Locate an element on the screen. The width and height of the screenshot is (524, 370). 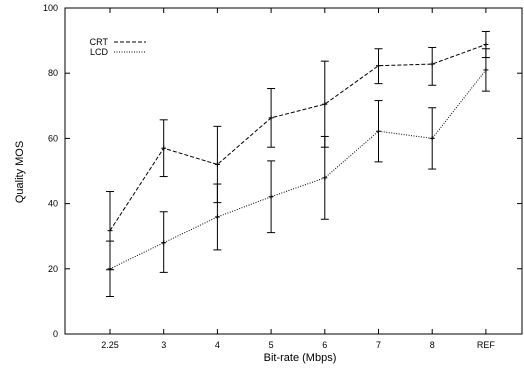
x-tick-label: 8 is located at coordinates (432, 345).